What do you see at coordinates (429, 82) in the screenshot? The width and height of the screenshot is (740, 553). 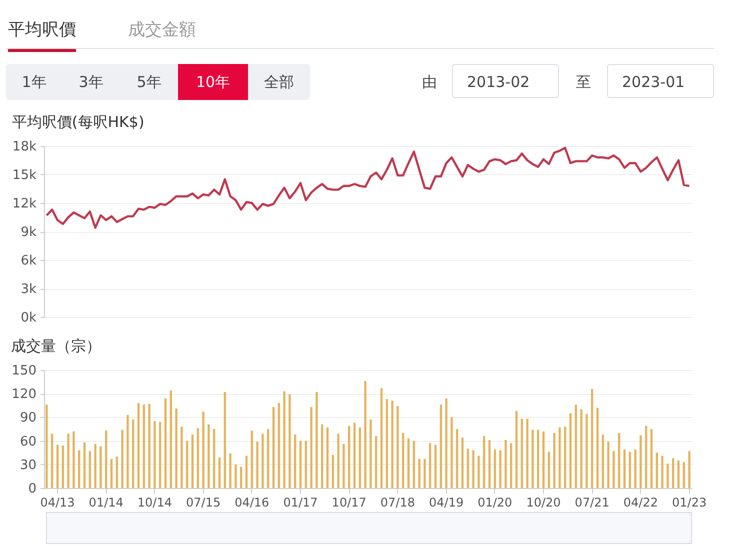 I see `text: 由` at bounding box center [429, 82].